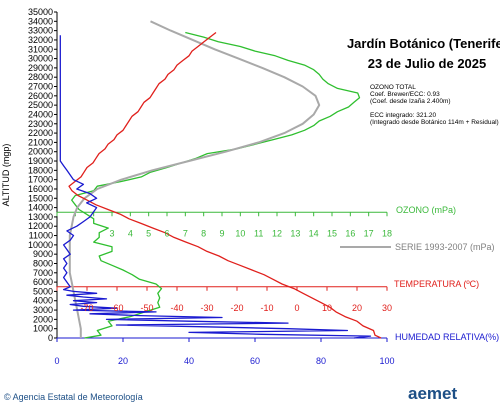  Describe the element at coordinates (445, 247) in the screenshot. I see `series-legend-label: SERIE 1993-2007 (mPa)` at that location.